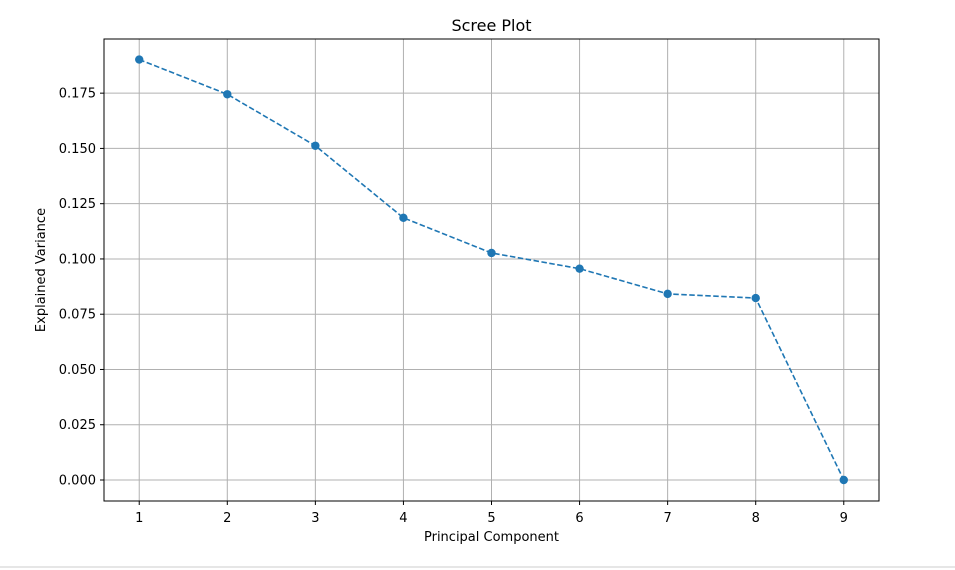 This screenshot has width=955, height=570. What do you see at coordinates (667, 518) in the screenshot?
I see `x-tick-label: 7` at bounding box center [667, 518].